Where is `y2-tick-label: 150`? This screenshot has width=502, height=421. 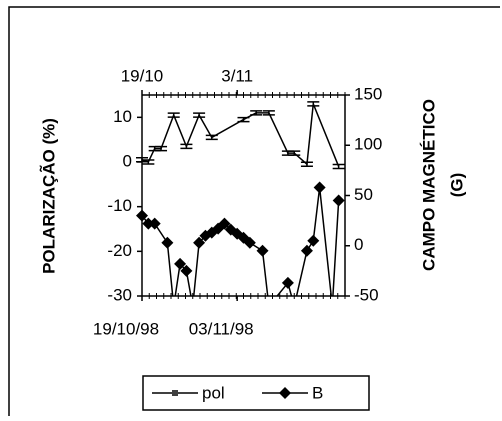 y2-tick-label: 150 is located at coordinates (368, 93).